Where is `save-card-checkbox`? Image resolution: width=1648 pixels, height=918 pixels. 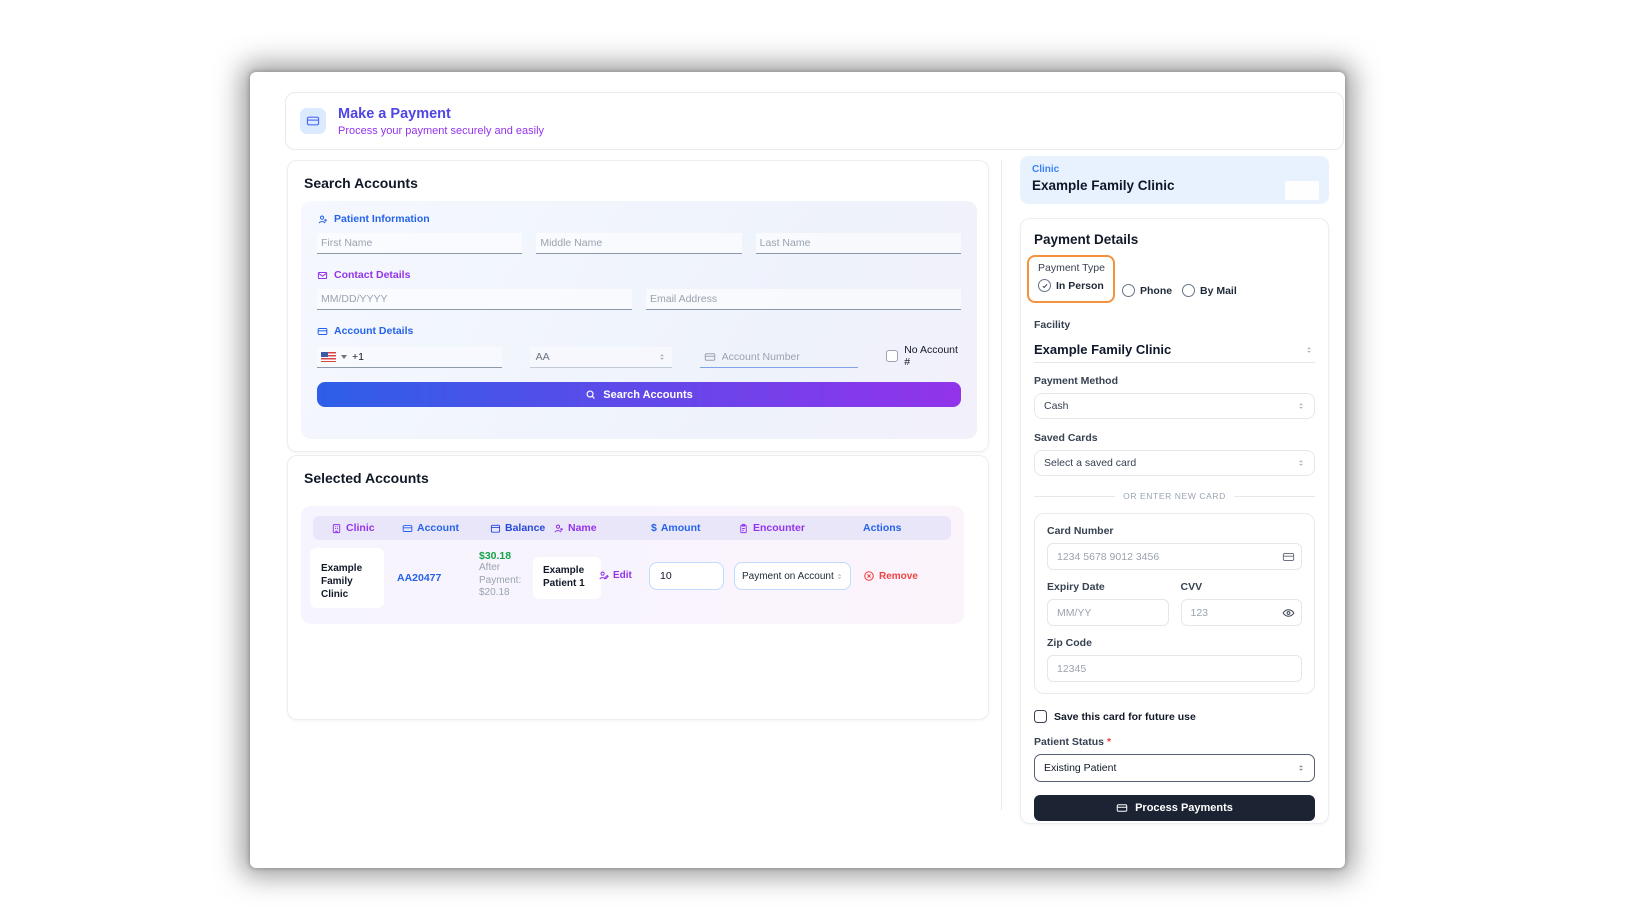
save-card-checkbox is located at coordinates (1040, 716).